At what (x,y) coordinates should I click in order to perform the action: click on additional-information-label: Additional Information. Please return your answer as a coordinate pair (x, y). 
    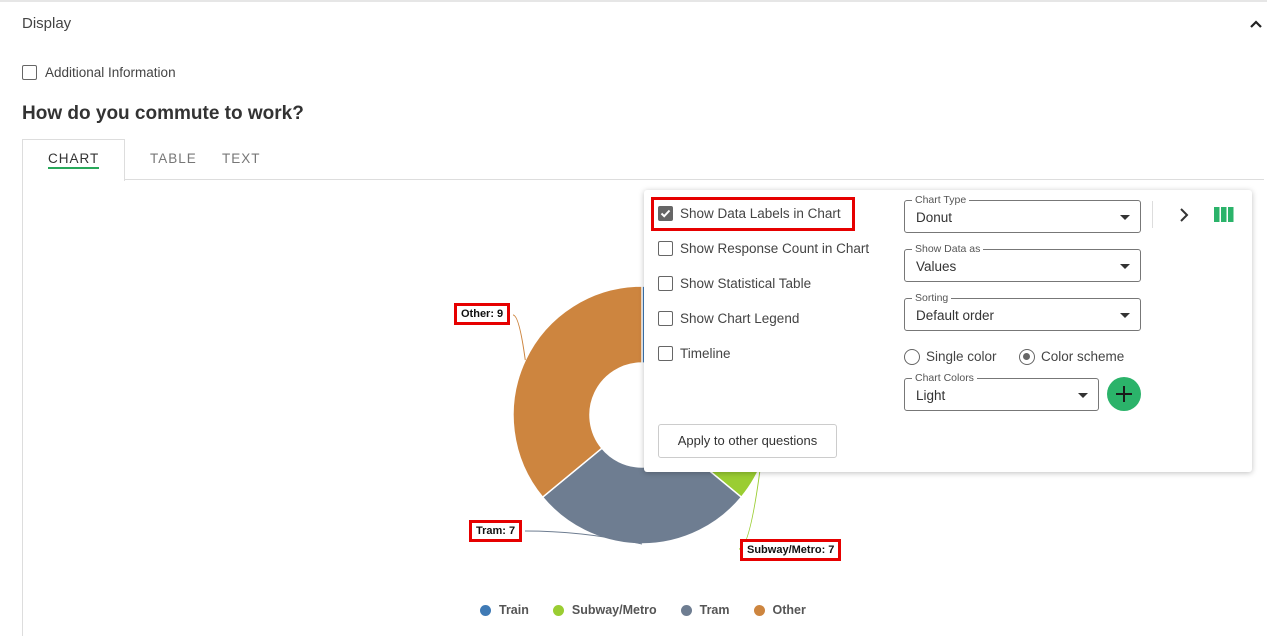
    Looking at the image, I should click on (110, 72).